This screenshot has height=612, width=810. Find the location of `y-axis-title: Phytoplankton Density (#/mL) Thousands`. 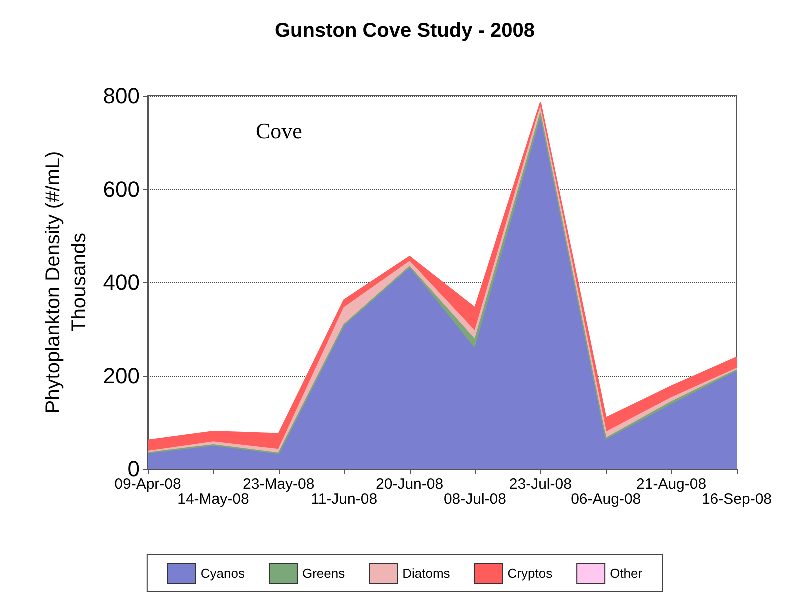

y-axis-title: Phytoplankton Density (#/mL) Thousands is located at coordinates (66, 282).